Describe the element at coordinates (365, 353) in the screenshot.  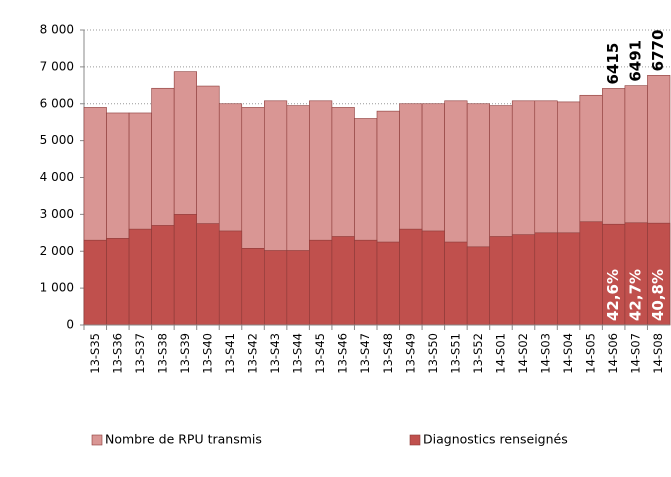
I see `x-tick-label: 13-S47` at that location.